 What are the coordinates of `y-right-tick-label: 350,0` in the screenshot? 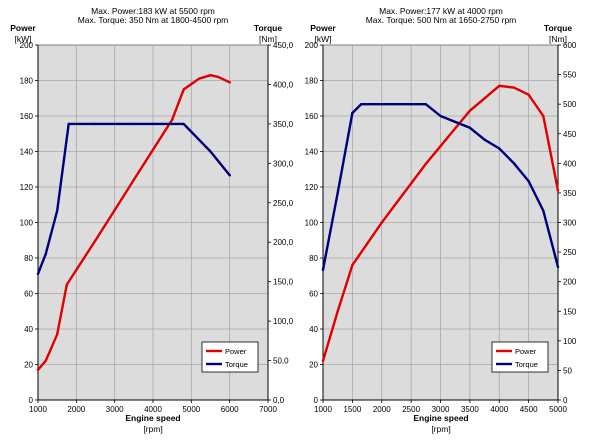 It's located at (283, 124).